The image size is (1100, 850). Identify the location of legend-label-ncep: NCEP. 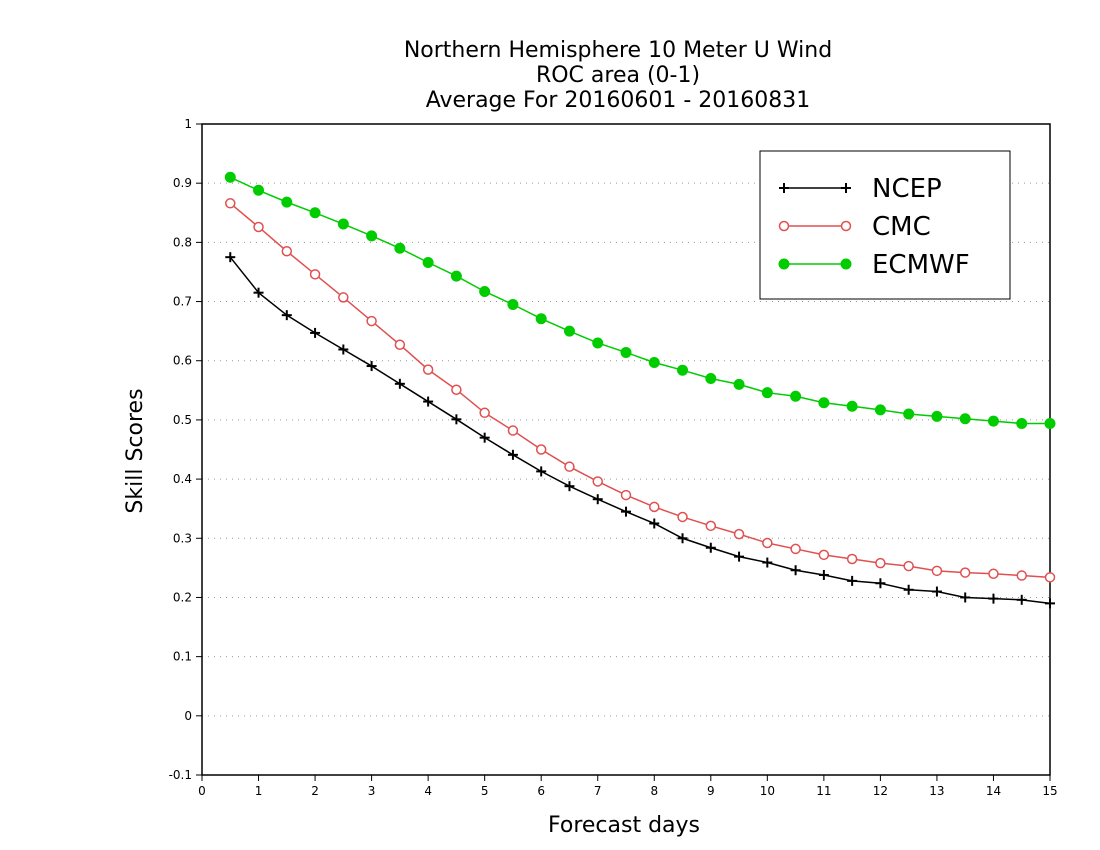
(907, 189).